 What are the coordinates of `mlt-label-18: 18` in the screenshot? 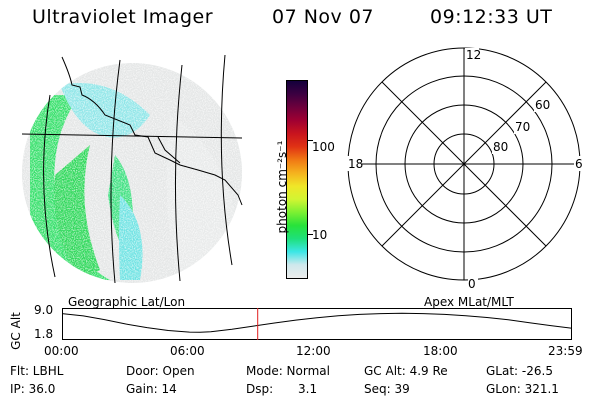 It's located at (355, 164).